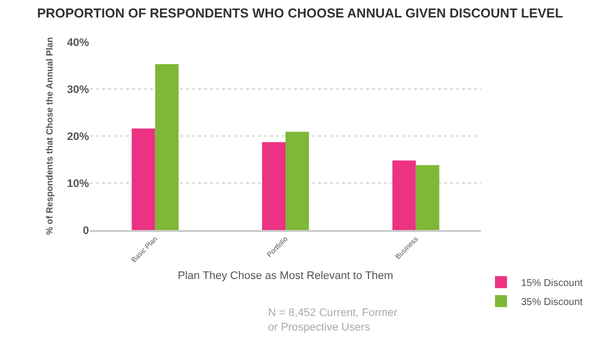  What do you see at coordinates (286, 276) in the screenshot?
I see `x-axis-title: Plan They Chose as Most Relevant to Them` at bounding box center [286, 276].